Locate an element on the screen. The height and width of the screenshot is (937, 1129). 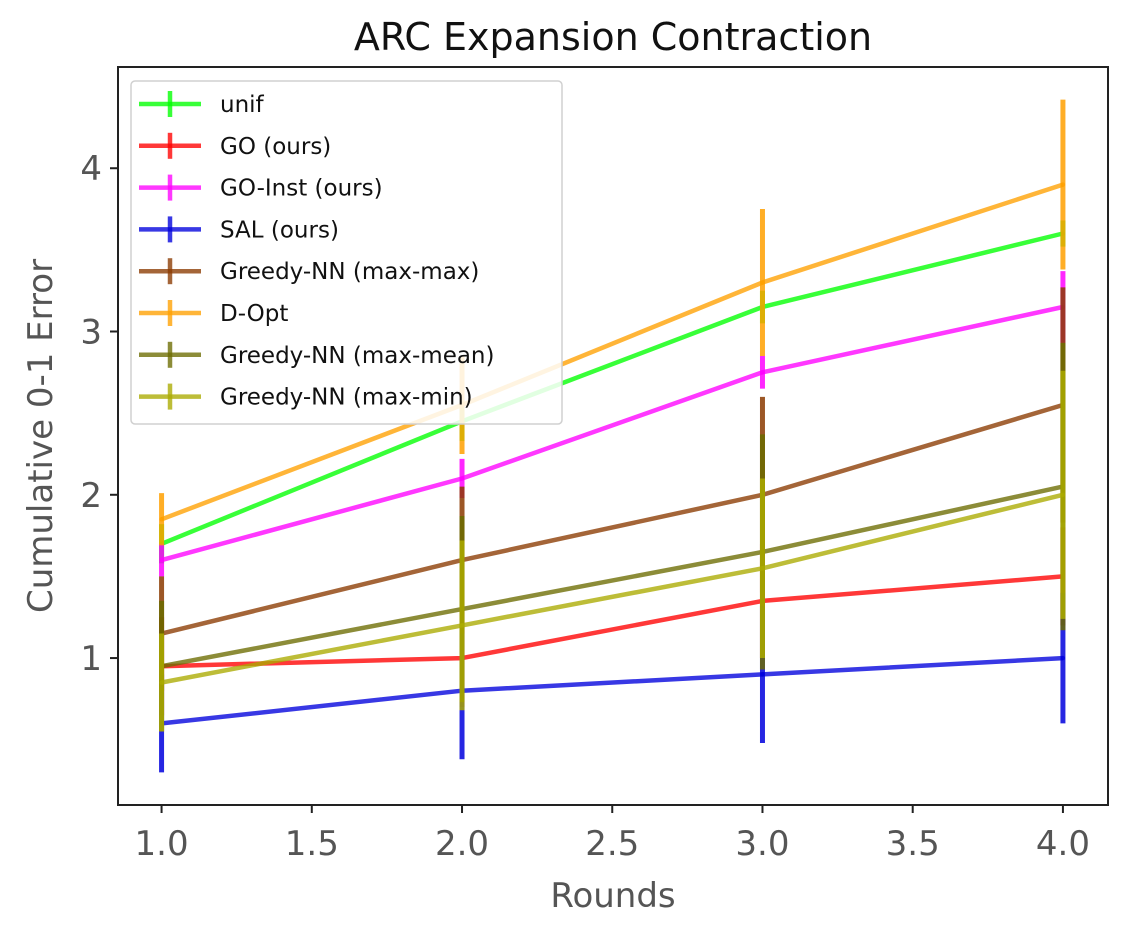
legend-entry: Greedy-NN (max-mean) is located at coordinates (316, 355).